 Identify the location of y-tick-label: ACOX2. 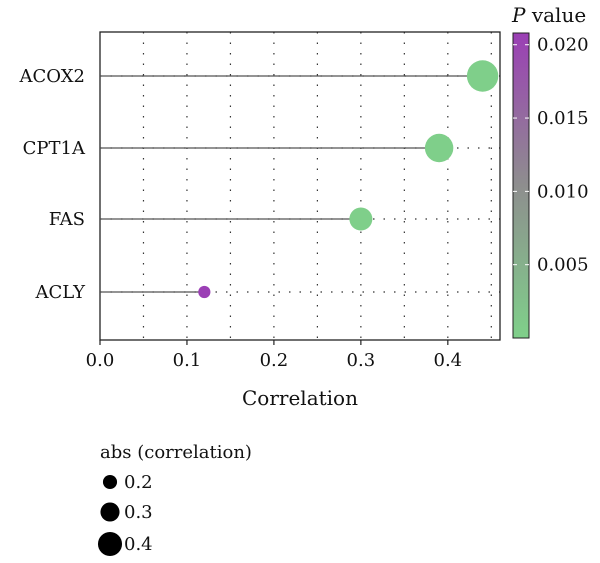
(52, 76).